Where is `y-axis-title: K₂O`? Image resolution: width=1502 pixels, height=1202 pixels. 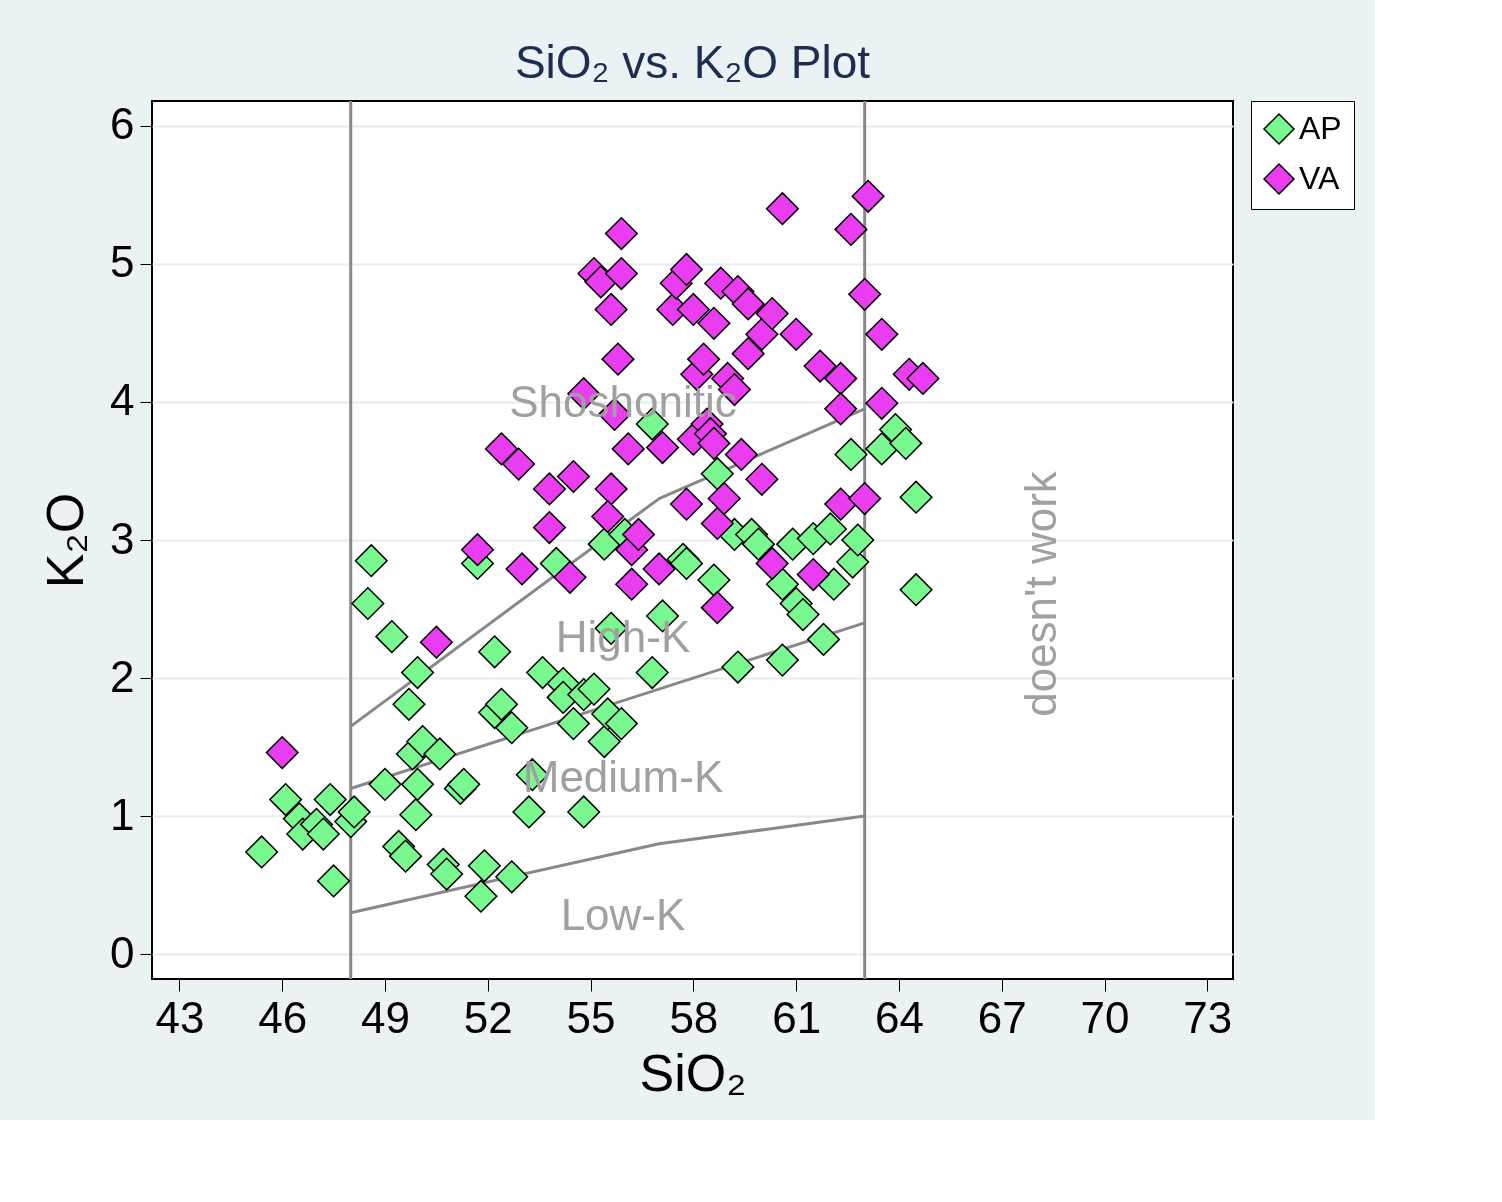 y-axis-title: K₂O is located at coordinates (65, 540).